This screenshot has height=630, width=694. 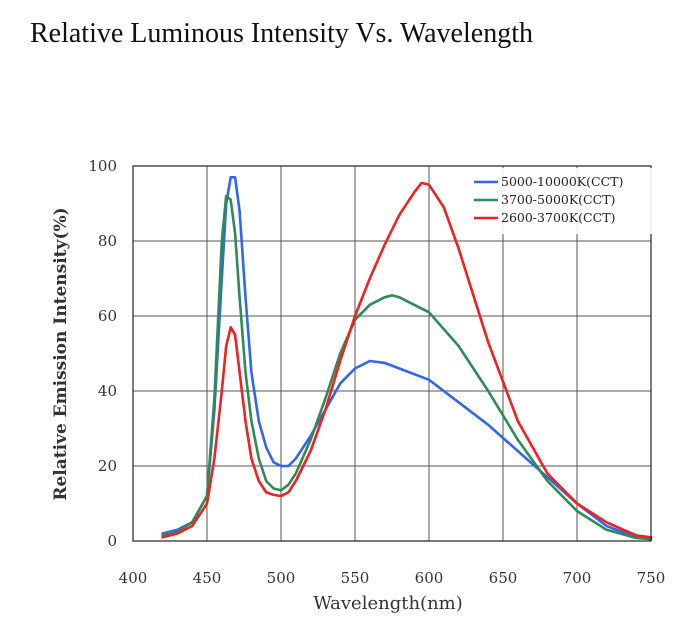 I want to click on legend-label-3: 2600-3700K(CCT), so click(x=558, y=217).